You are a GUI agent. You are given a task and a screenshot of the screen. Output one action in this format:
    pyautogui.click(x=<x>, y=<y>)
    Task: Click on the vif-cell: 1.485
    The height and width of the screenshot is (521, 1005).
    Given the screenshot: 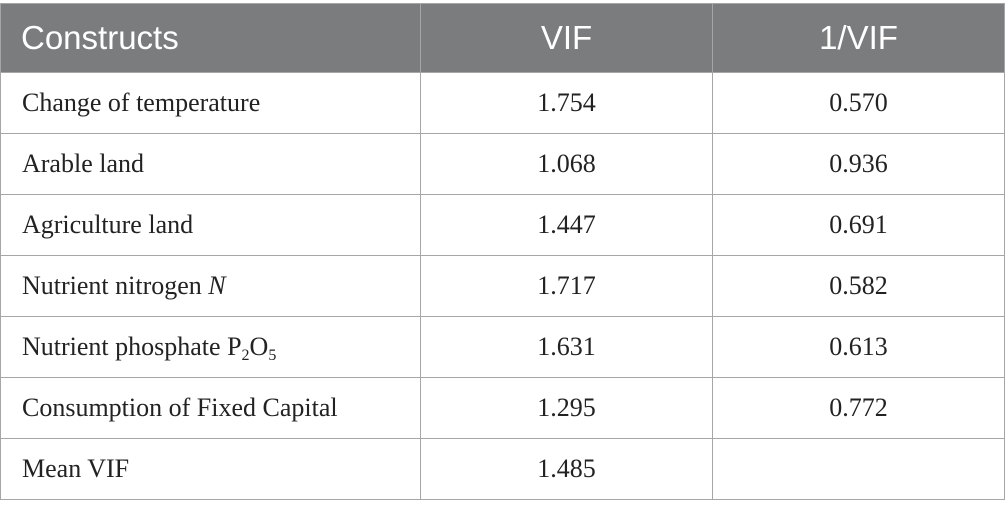 What is the action you would take?
    pyautogui.click(x=566, y=469)
    